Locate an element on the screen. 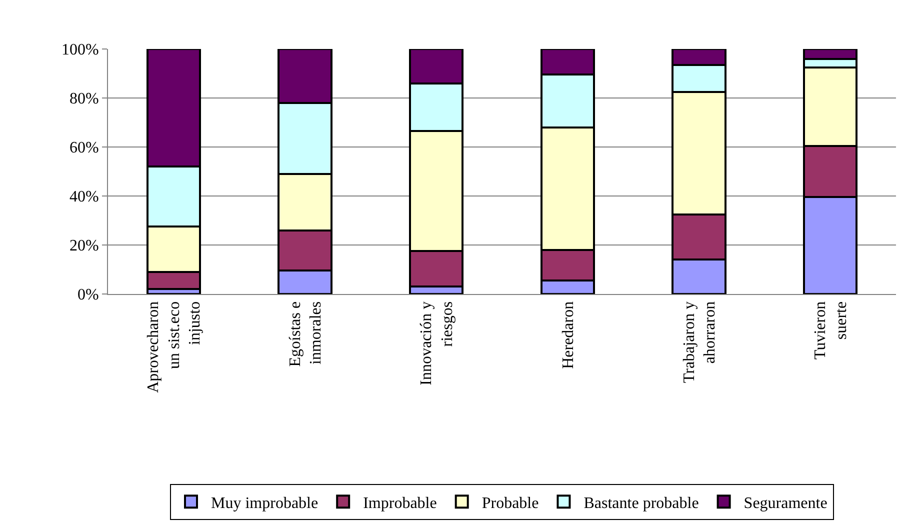 Image resolution: width=901 pixels, height=525 pixels. y-tick-label: 20% is located at coordinates (84, 246).